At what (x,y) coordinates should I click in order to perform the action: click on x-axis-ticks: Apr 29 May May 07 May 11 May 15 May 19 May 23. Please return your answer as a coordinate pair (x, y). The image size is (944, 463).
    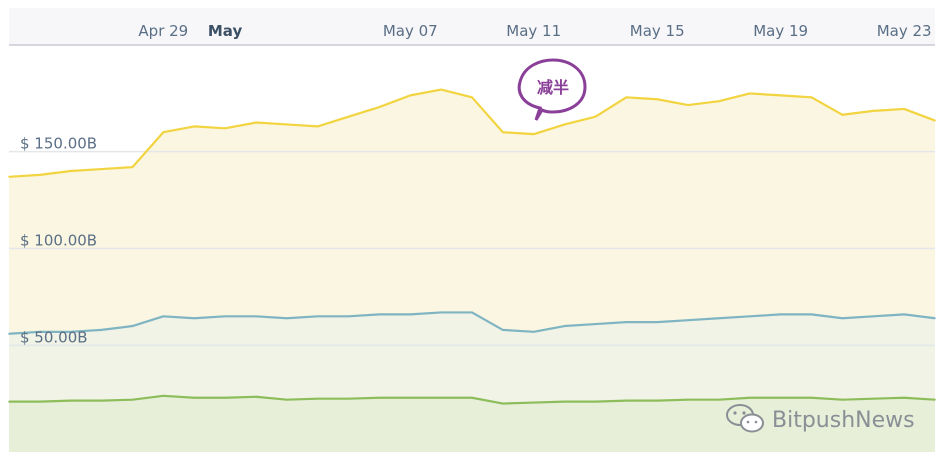
    Looking at the image, I should click on (534, 31).